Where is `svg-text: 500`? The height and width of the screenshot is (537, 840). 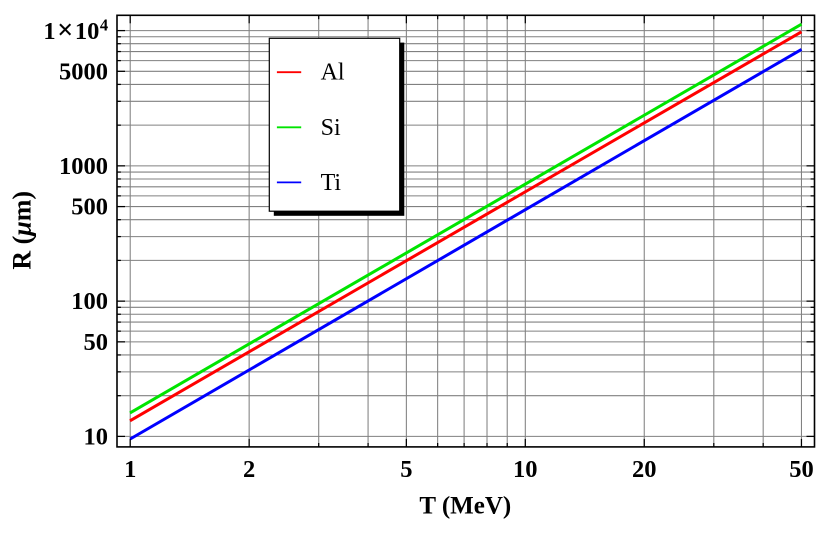
svg-text: 500 is located at coordinates (89, 207).